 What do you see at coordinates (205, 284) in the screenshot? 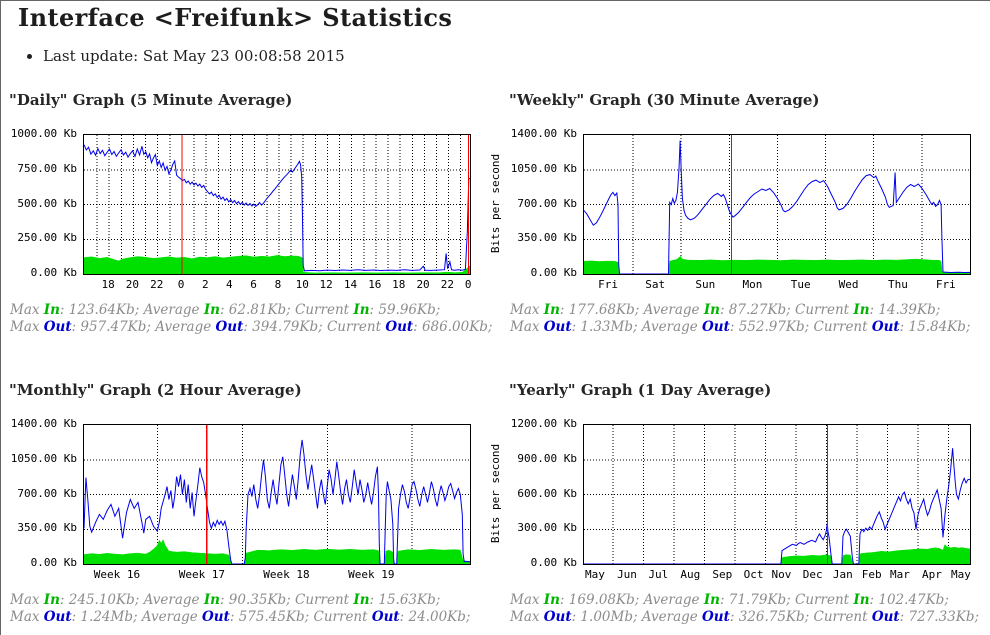
I see `x-tick-label: 2` at bounding box center [205, 284].